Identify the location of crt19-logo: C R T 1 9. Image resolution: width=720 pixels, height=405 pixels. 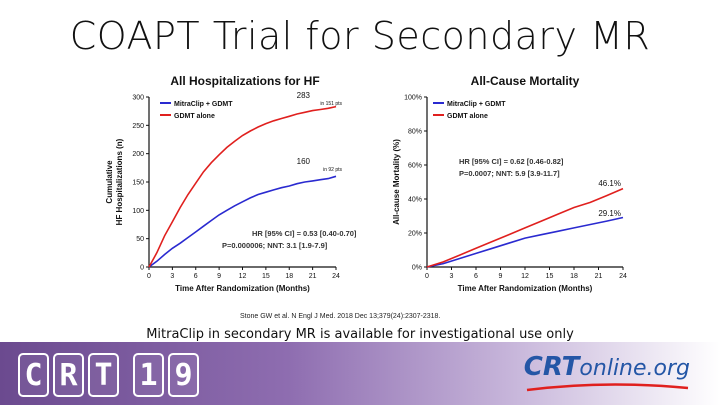
(108, 375).